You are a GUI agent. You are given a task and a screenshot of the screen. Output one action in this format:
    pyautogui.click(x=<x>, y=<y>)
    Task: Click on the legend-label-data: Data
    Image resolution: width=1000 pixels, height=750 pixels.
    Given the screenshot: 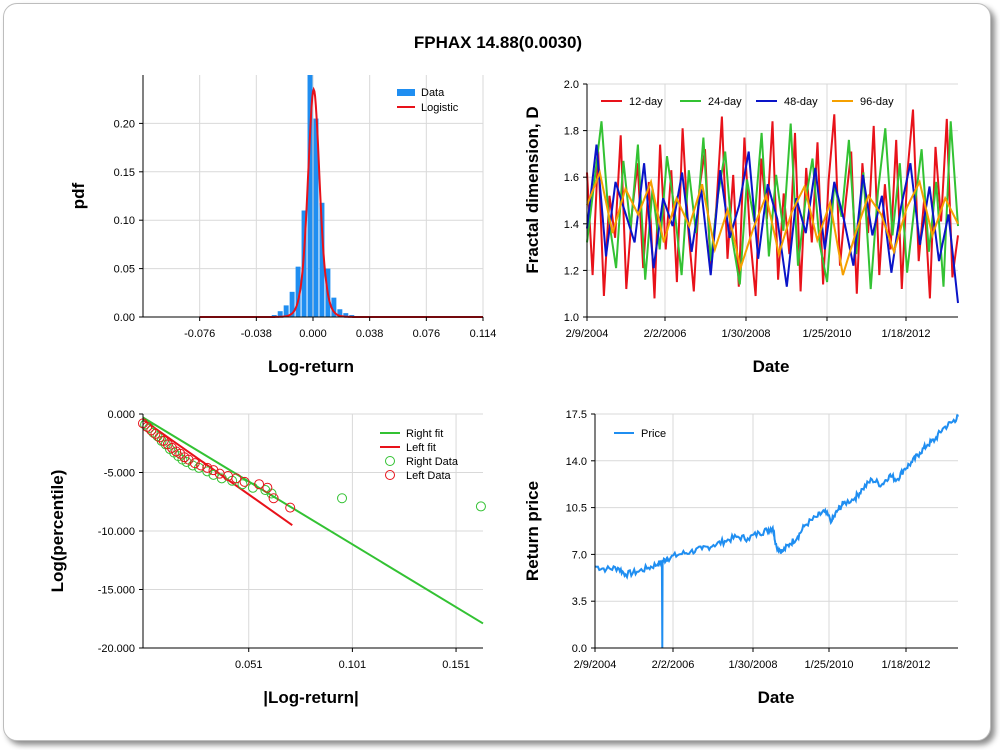 What is the action you would take?
    pyautogui.click(x=433, y=93)
    